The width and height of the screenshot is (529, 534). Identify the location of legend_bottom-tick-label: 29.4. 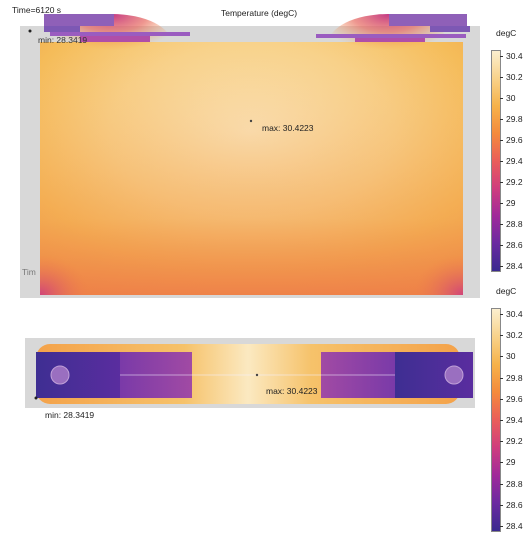
(514, 419).